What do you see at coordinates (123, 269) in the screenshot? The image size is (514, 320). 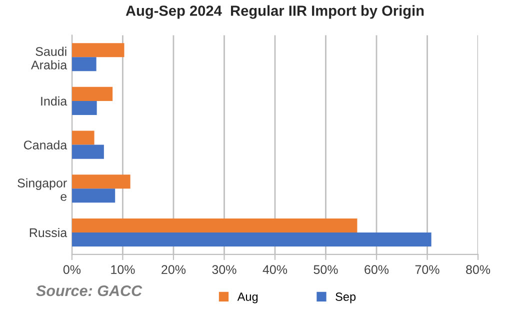 I see `x-tick-label: 10%` at bounding box center [123, 269].